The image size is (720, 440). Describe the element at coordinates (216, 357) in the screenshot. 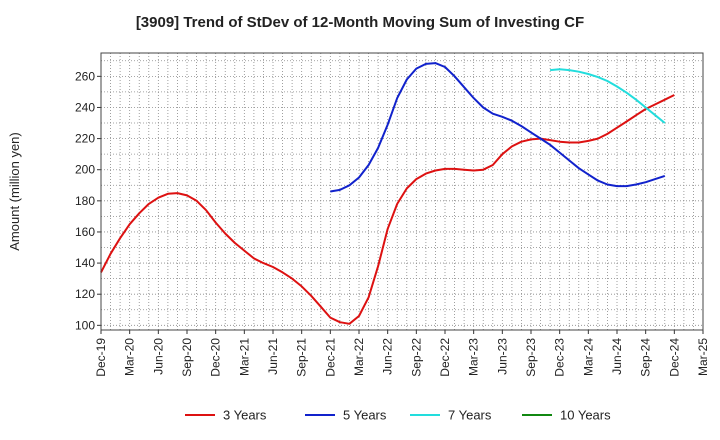

I see `x-tick-label: Dec-20` at that location.